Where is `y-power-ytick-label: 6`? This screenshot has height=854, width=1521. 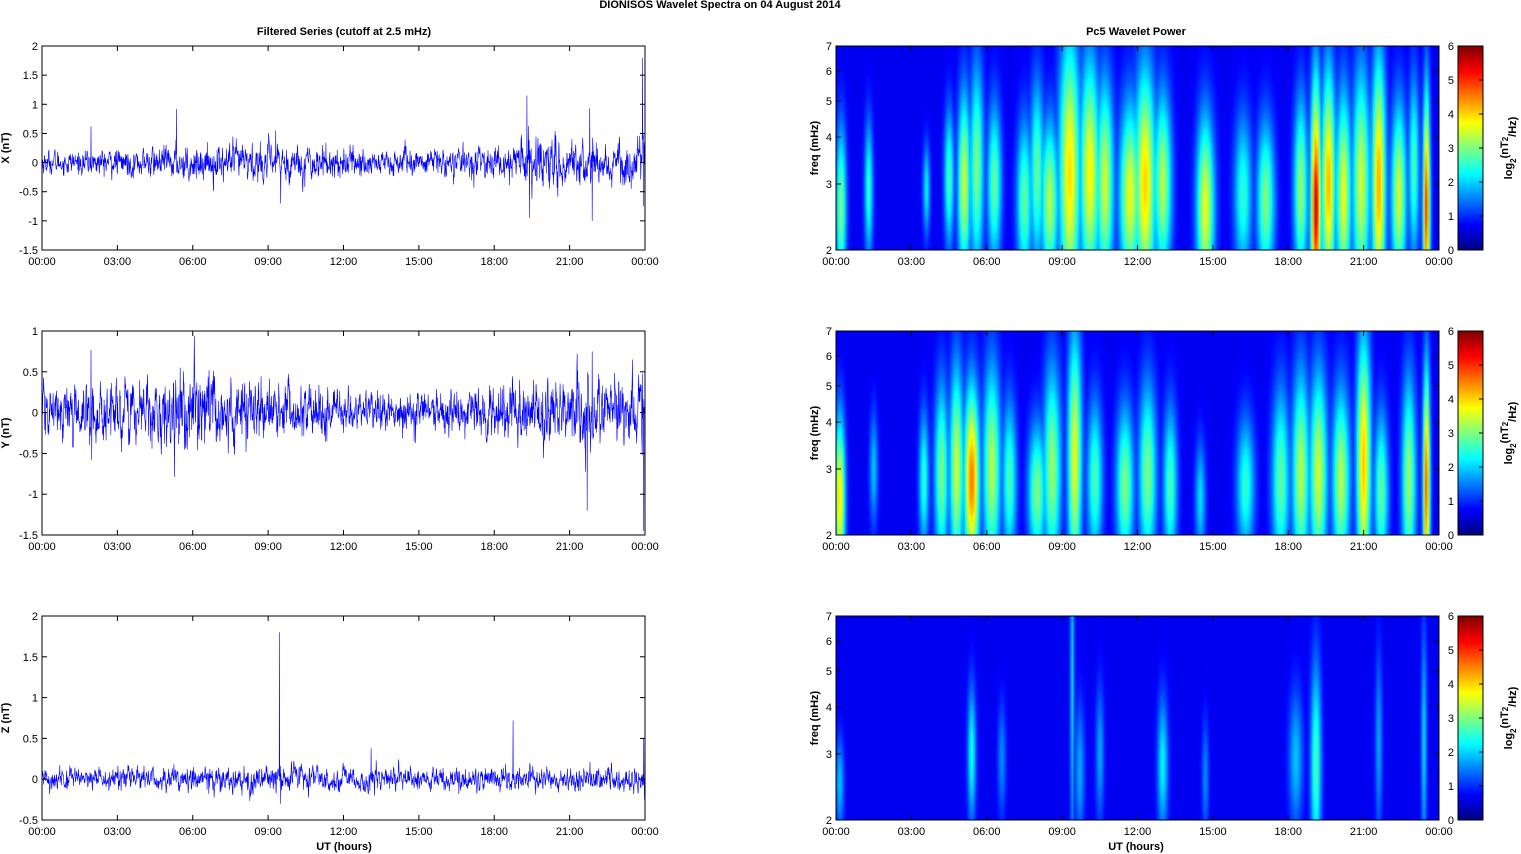
y-power-ytick-label: 6 is located at coordinates (829, 357).